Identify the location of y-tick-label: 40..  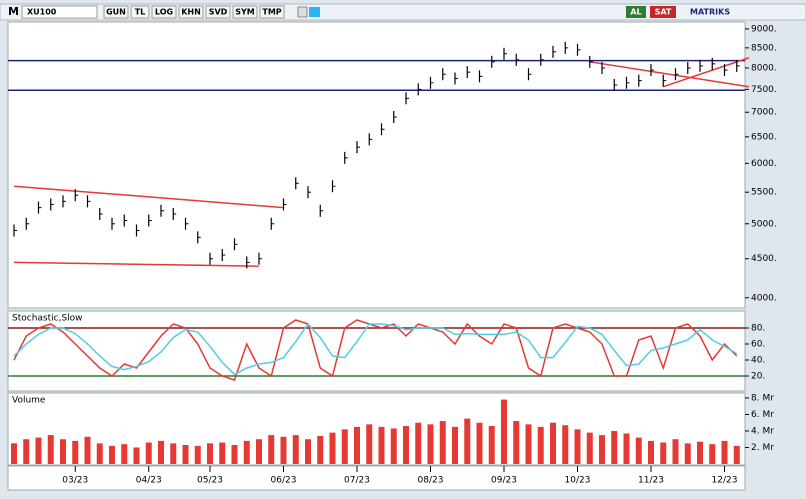
(758, 361).